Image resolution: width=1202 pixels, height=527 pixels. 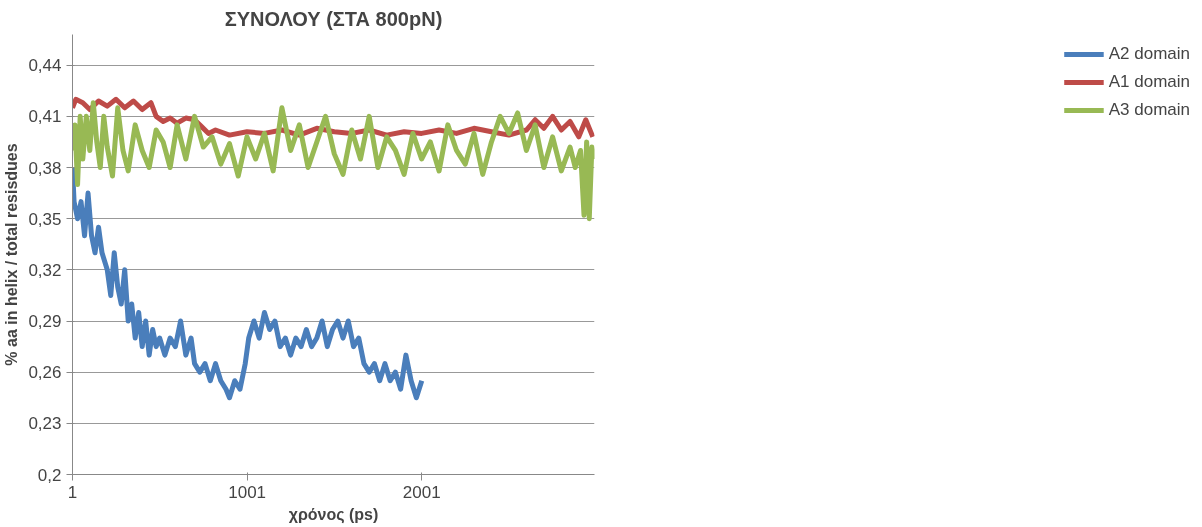 What do you see at coordinates (45, 168) in the screenshot?
I see `y-tick-label: 0,38` at bounding box center [45, 168].